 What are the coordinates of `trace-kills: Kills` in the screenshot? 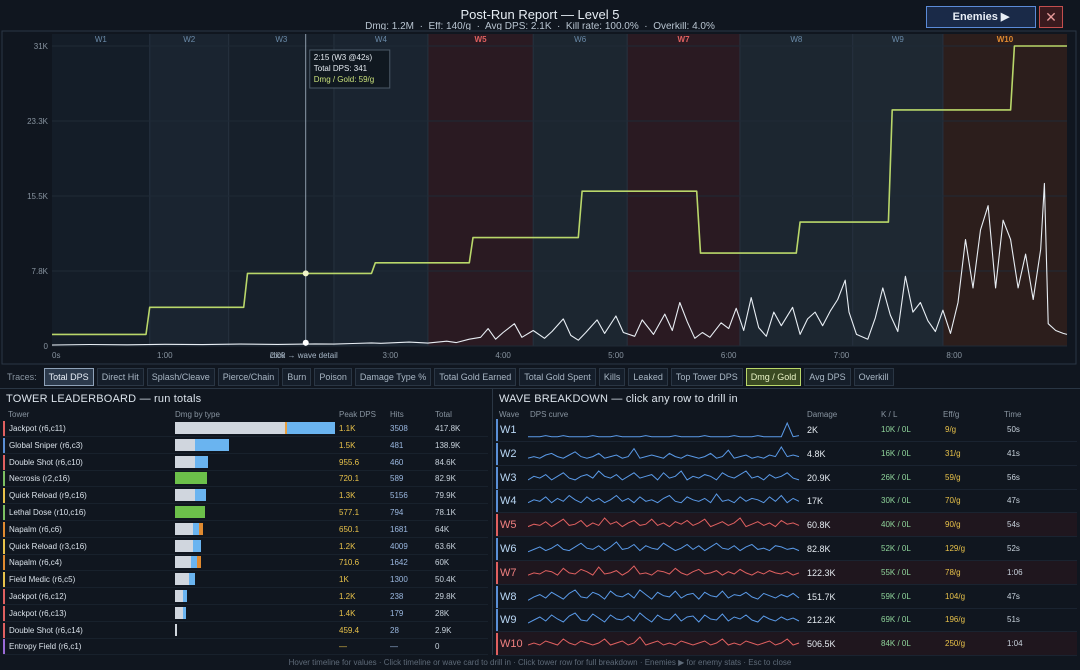 It's located at (612, 377).